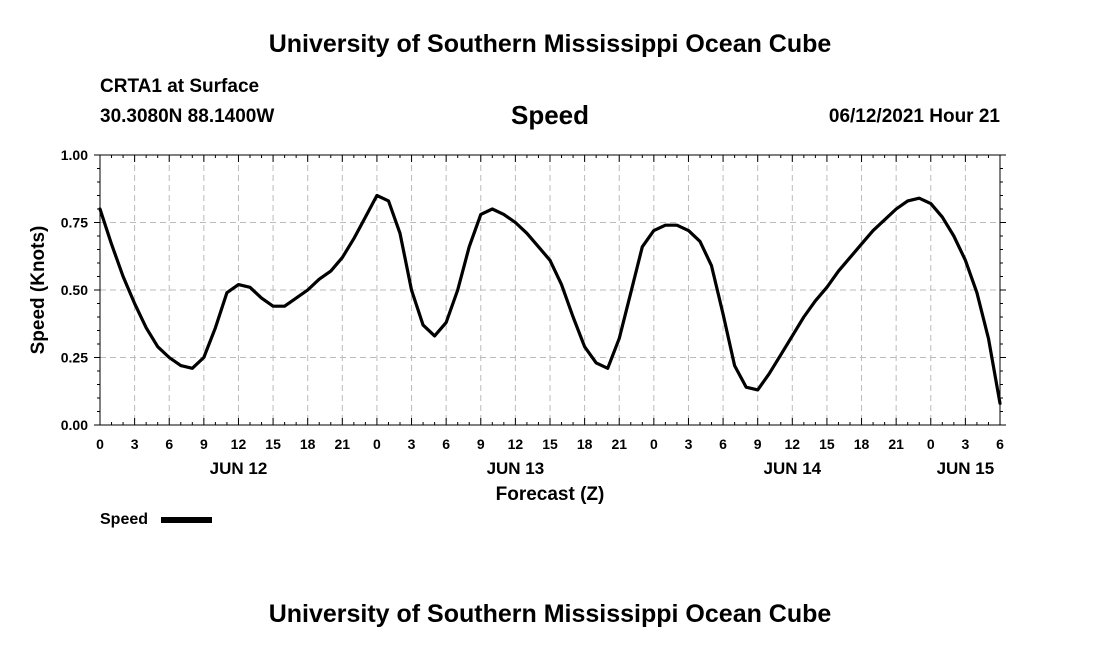  What do you see at coordinates (239, 468) in the screenshot?
I see `date-label: JUN 12` at bounding box center [239, 468].